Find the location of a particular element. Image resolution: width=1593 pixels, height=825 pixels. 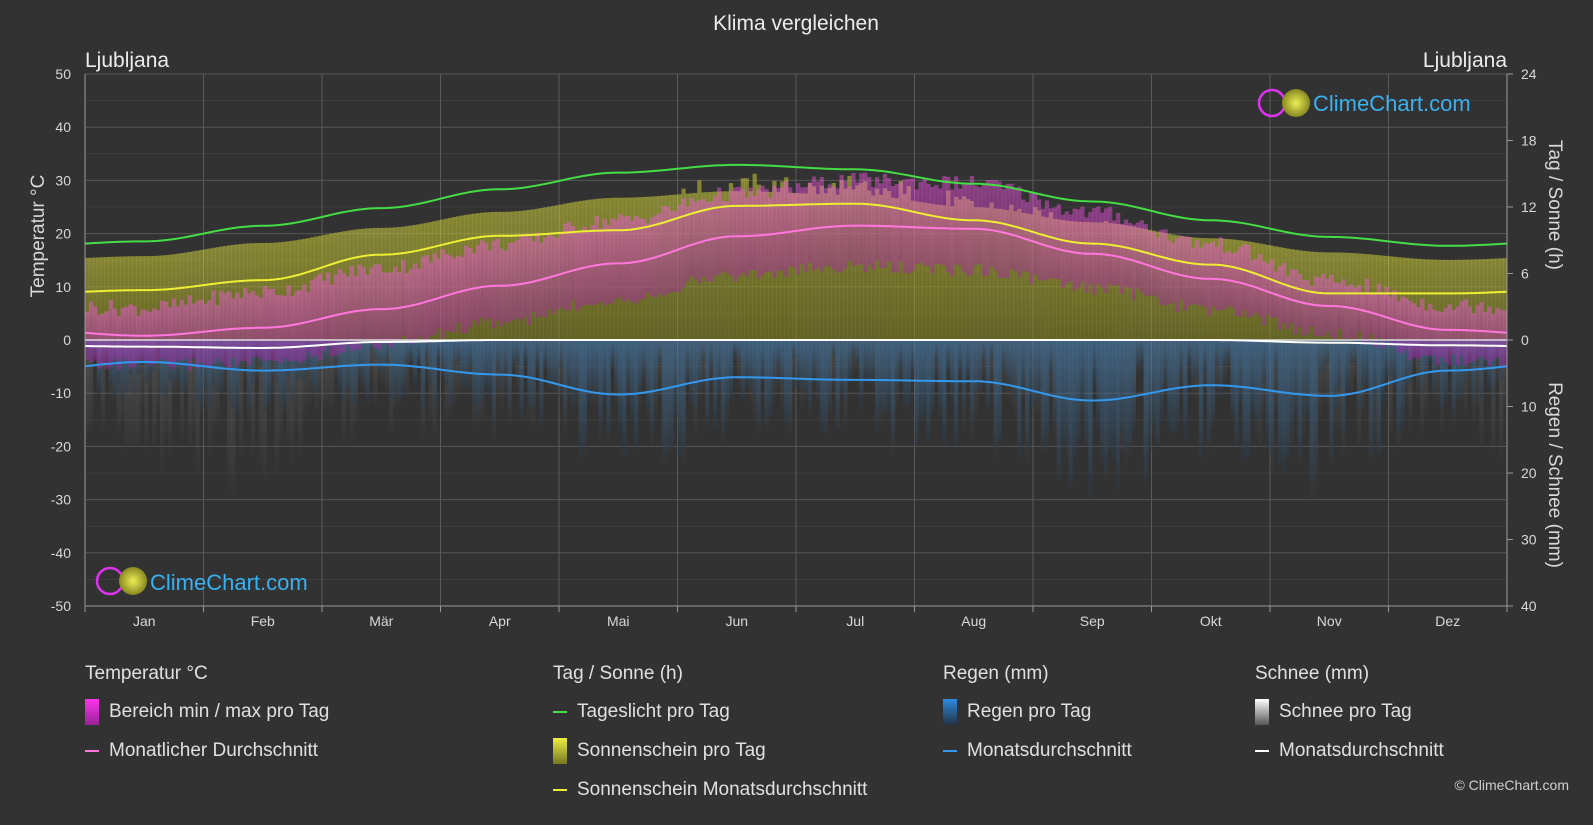

snow-avg-line is located at coordinates (796, 344).